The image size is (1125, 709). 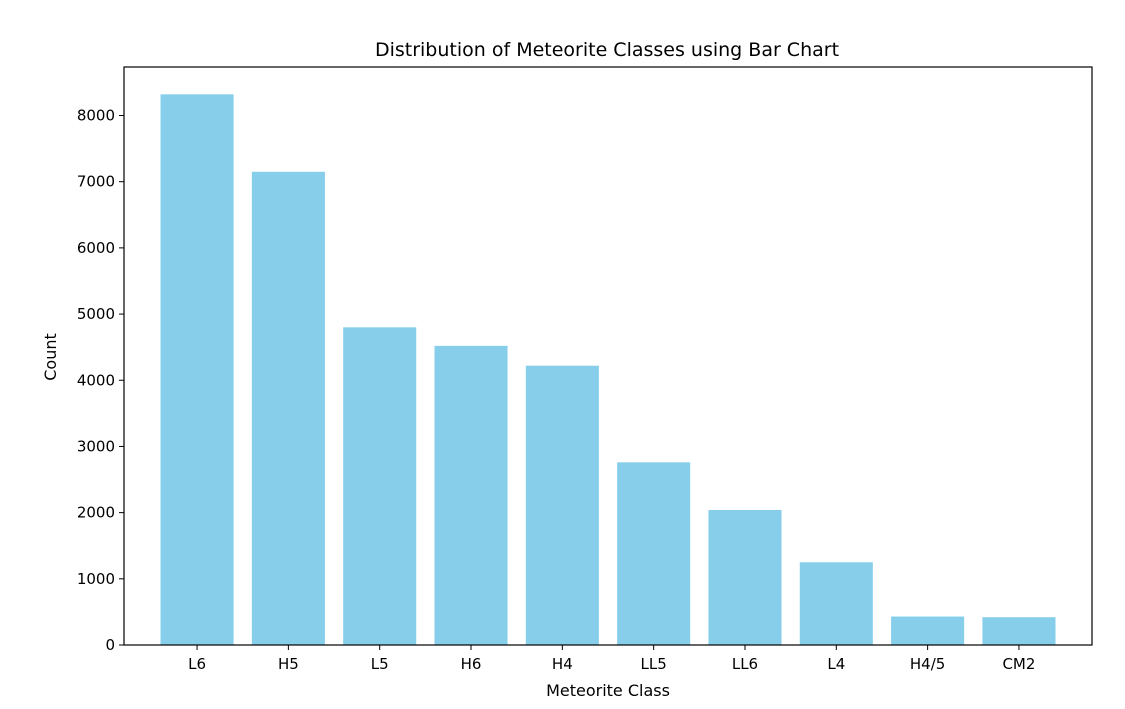 I want to click on y-tick-label: 1000, so click(x=96, y=579).